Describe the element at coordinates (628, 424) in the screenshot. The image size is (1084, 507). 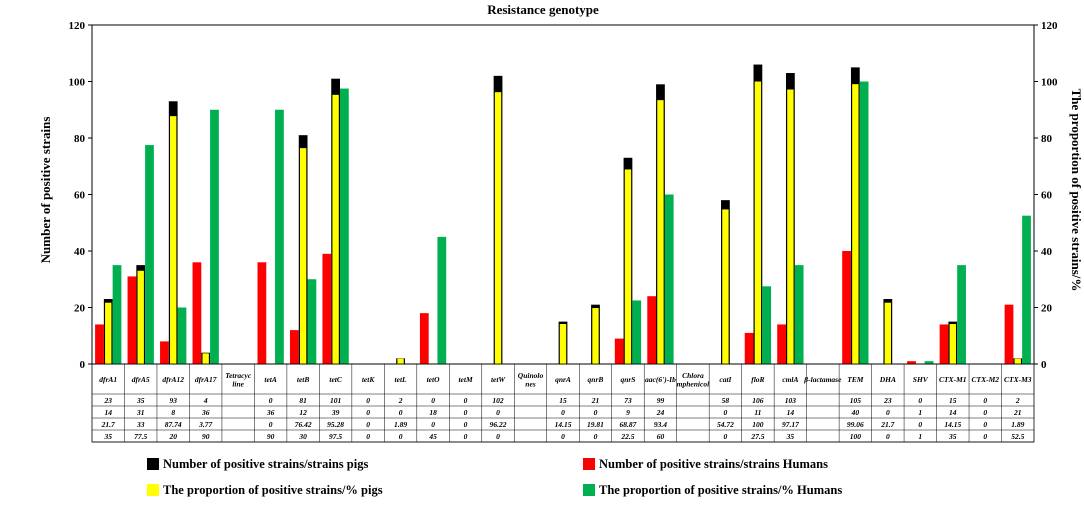
I see `table-cell: 68.87` at that location.